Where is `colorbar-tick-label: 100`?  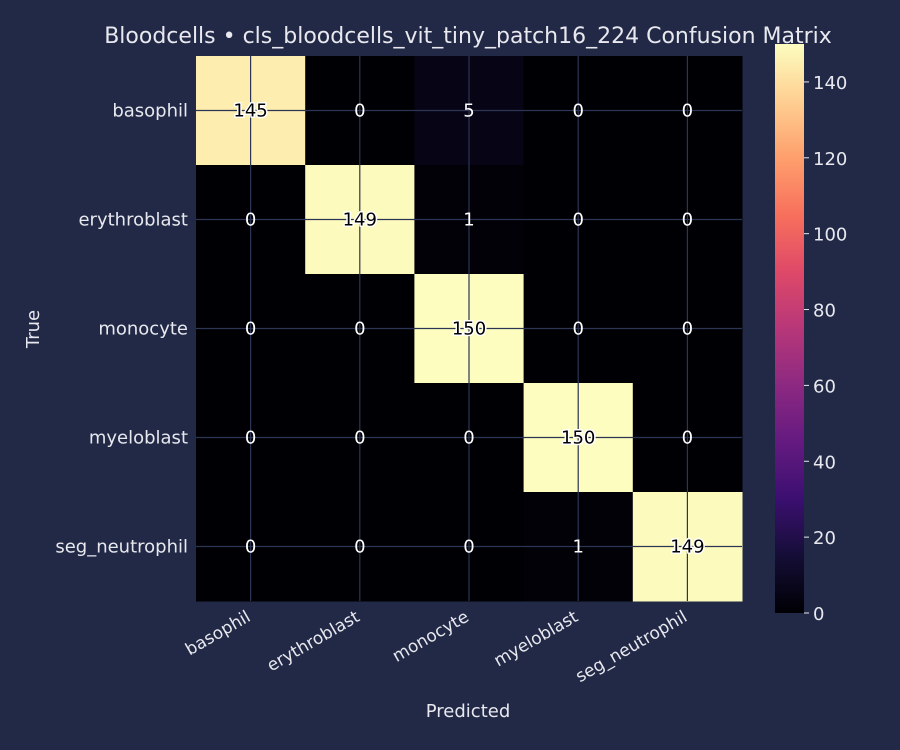 colorbar-tick-label: 100 is located at coordinates (830, 235).